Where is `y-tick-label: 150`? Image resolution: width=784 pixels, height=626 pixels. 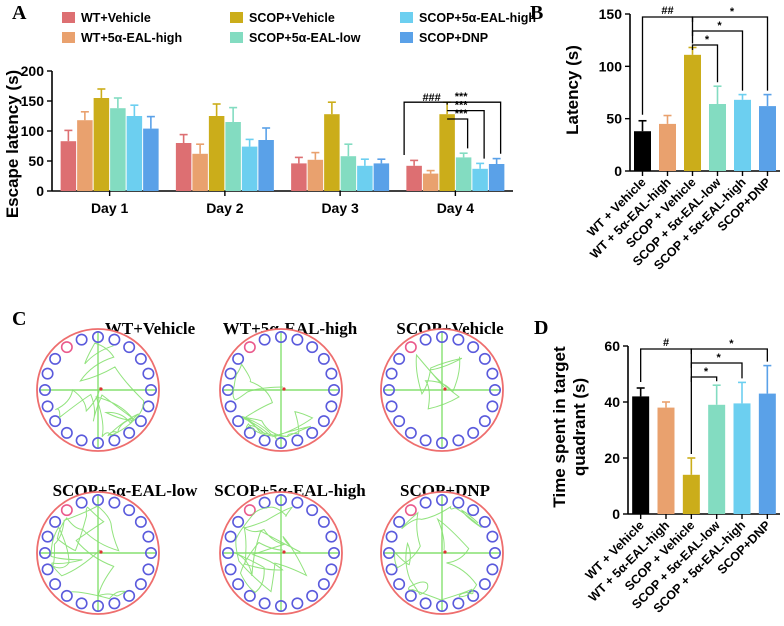
y-tick-label: 150 is located at coordinates (611, 14).